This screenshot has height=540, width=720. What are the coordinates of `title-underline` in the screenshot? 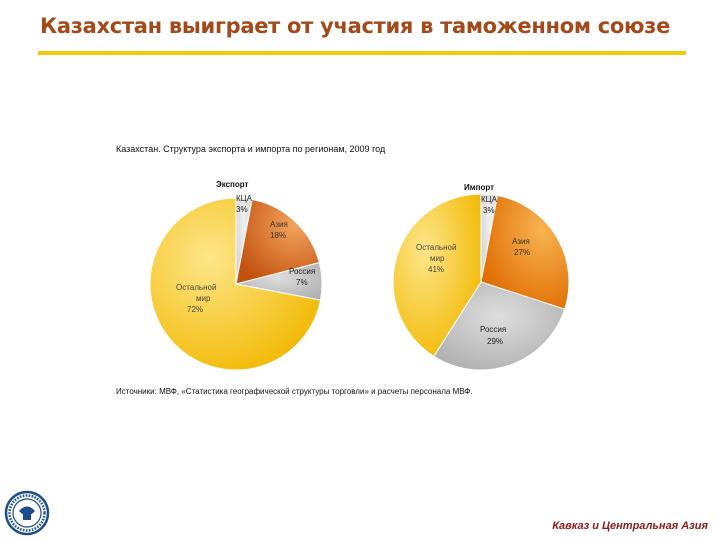 It's located at (362, 53).